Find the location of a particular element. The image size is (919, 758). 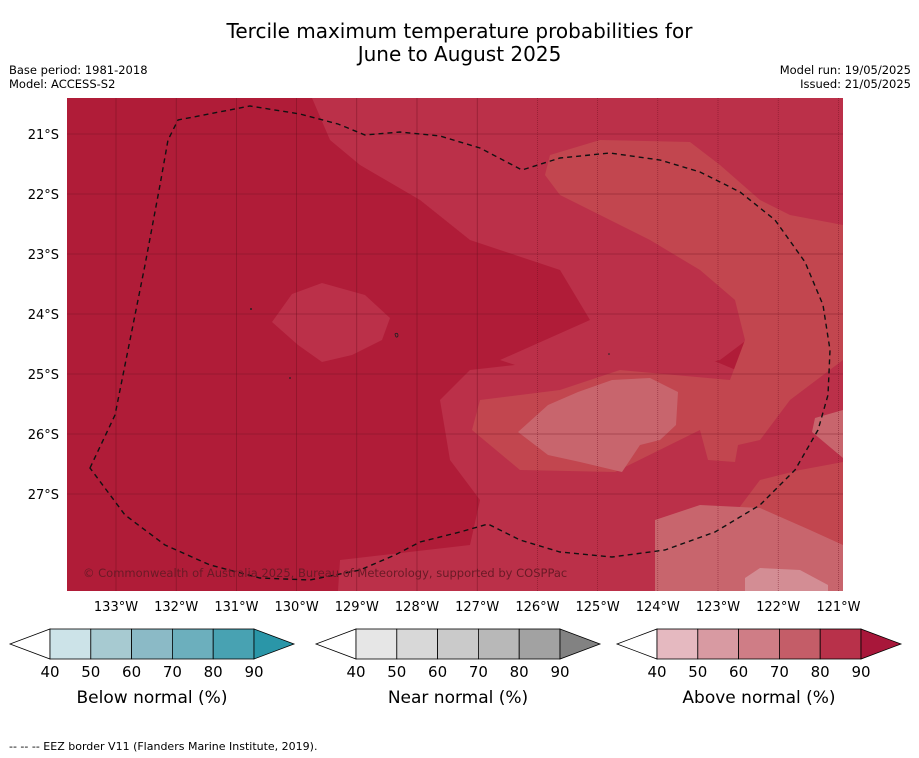

longitude-label: 128°W is located at coordinates (417, 607).